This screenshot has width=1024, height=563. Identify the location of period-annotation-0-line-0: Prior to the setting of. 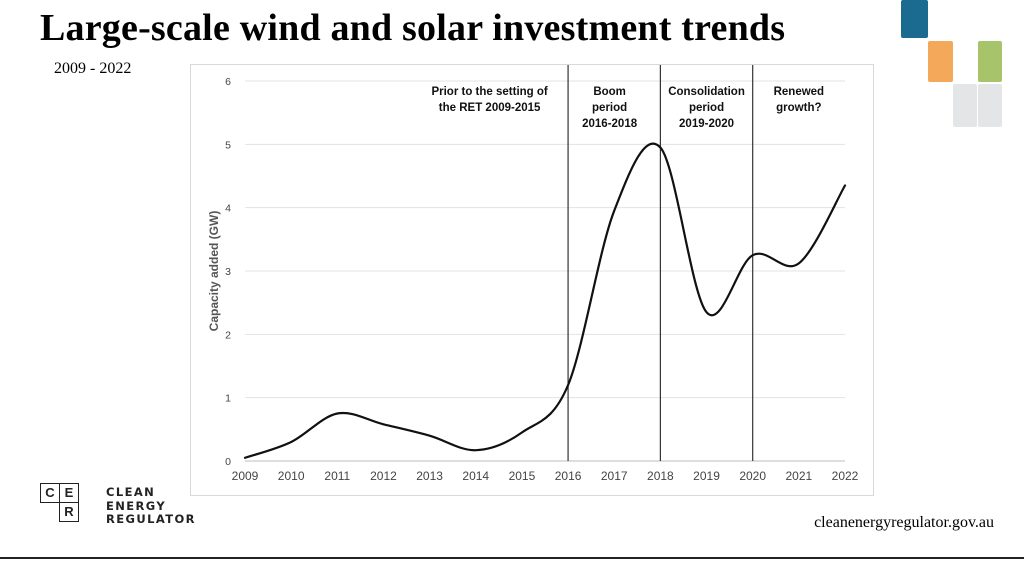
(489, 92).